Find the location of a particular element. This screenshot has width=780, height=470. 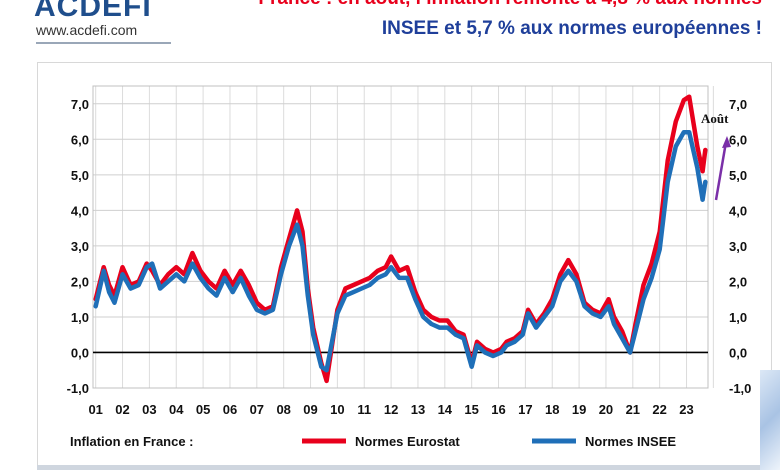

x-tick-01: 01 is located at coordinates (95, 409).